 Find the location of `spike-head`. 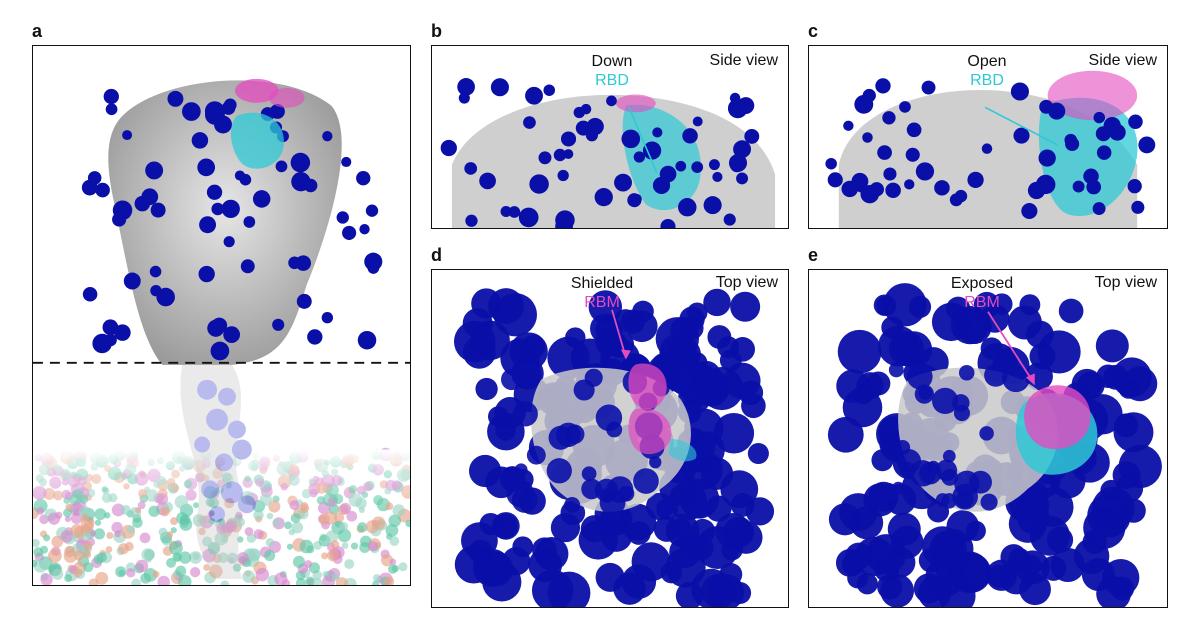

spike-head is located at coordinates (232, 221).